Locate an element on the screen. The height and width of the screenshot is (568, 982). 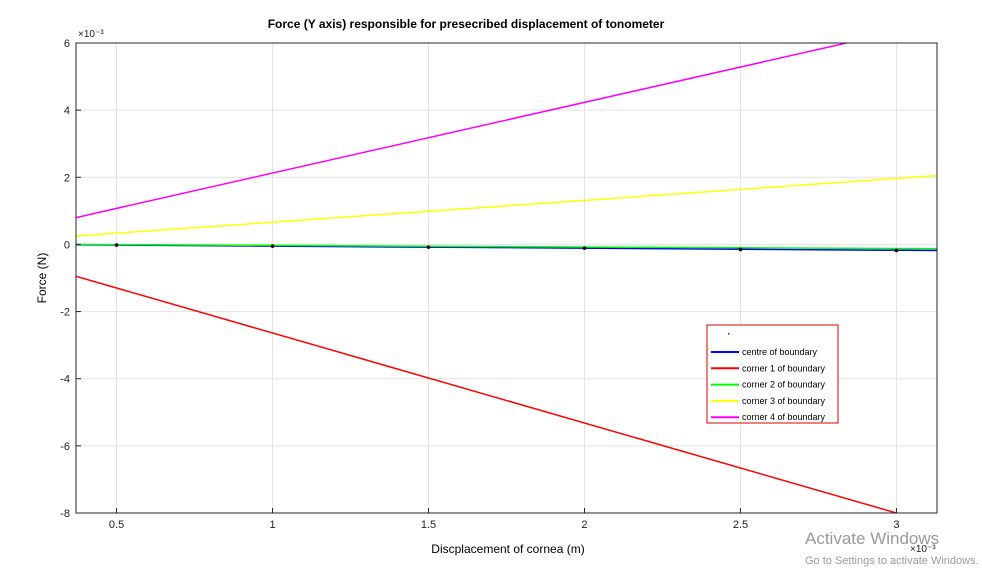
x-tick-label: 1 is located at coordinates (272, 525).